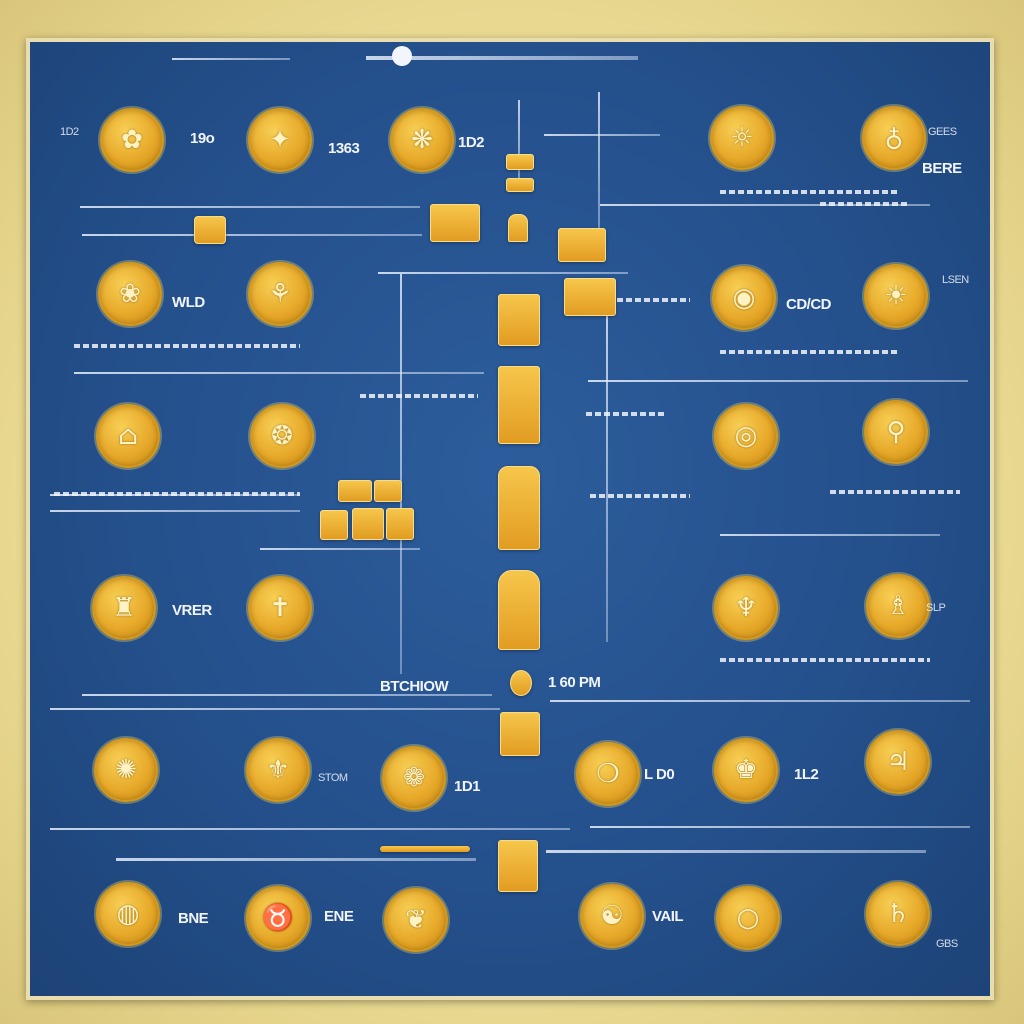 The image size is (1024, 1024). I want to click on label-mark: 1 60 PM, so click(574, 682).